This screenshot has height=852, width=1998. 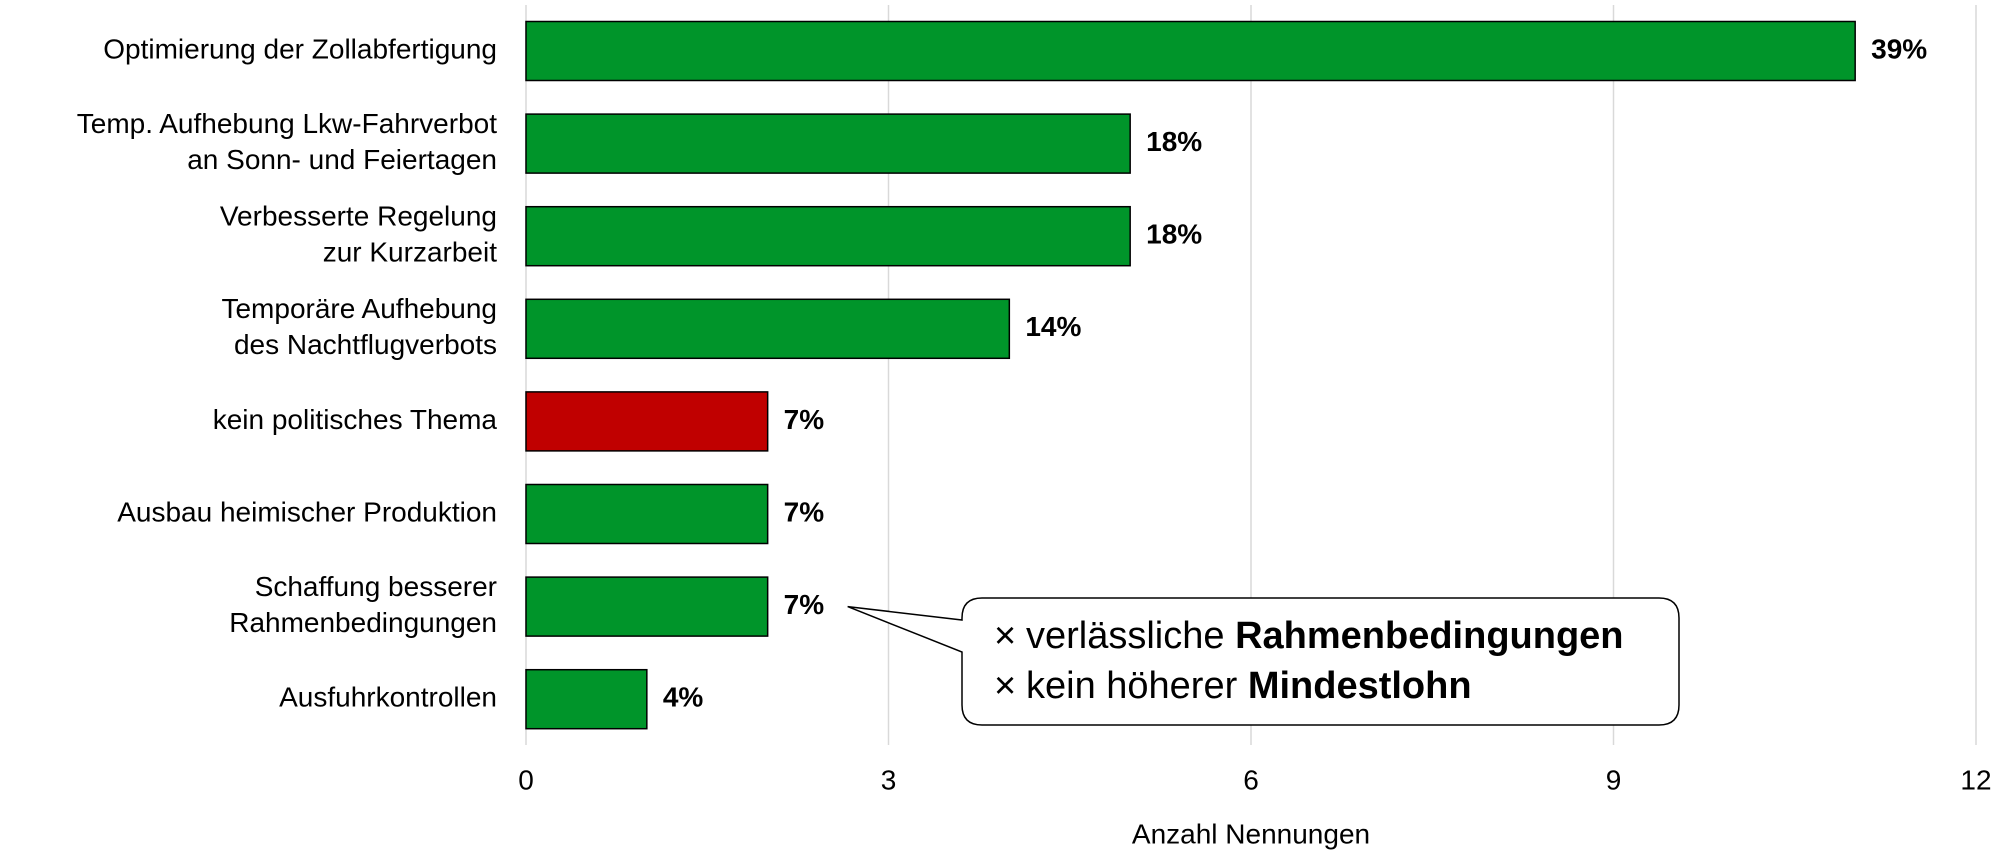 I want to click on value-label: 4%, so click(x=683, y=697).